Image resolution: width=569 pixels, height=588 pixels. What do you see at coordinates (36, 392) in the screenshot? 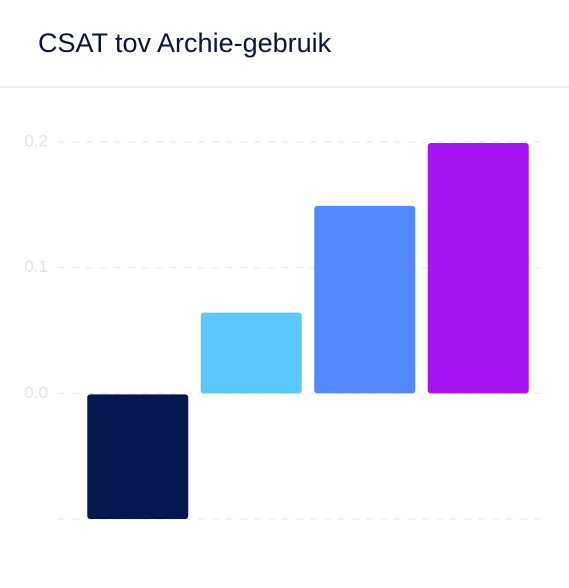
I see `y-tick-label: 0.0` at bounding box center [36, 392].